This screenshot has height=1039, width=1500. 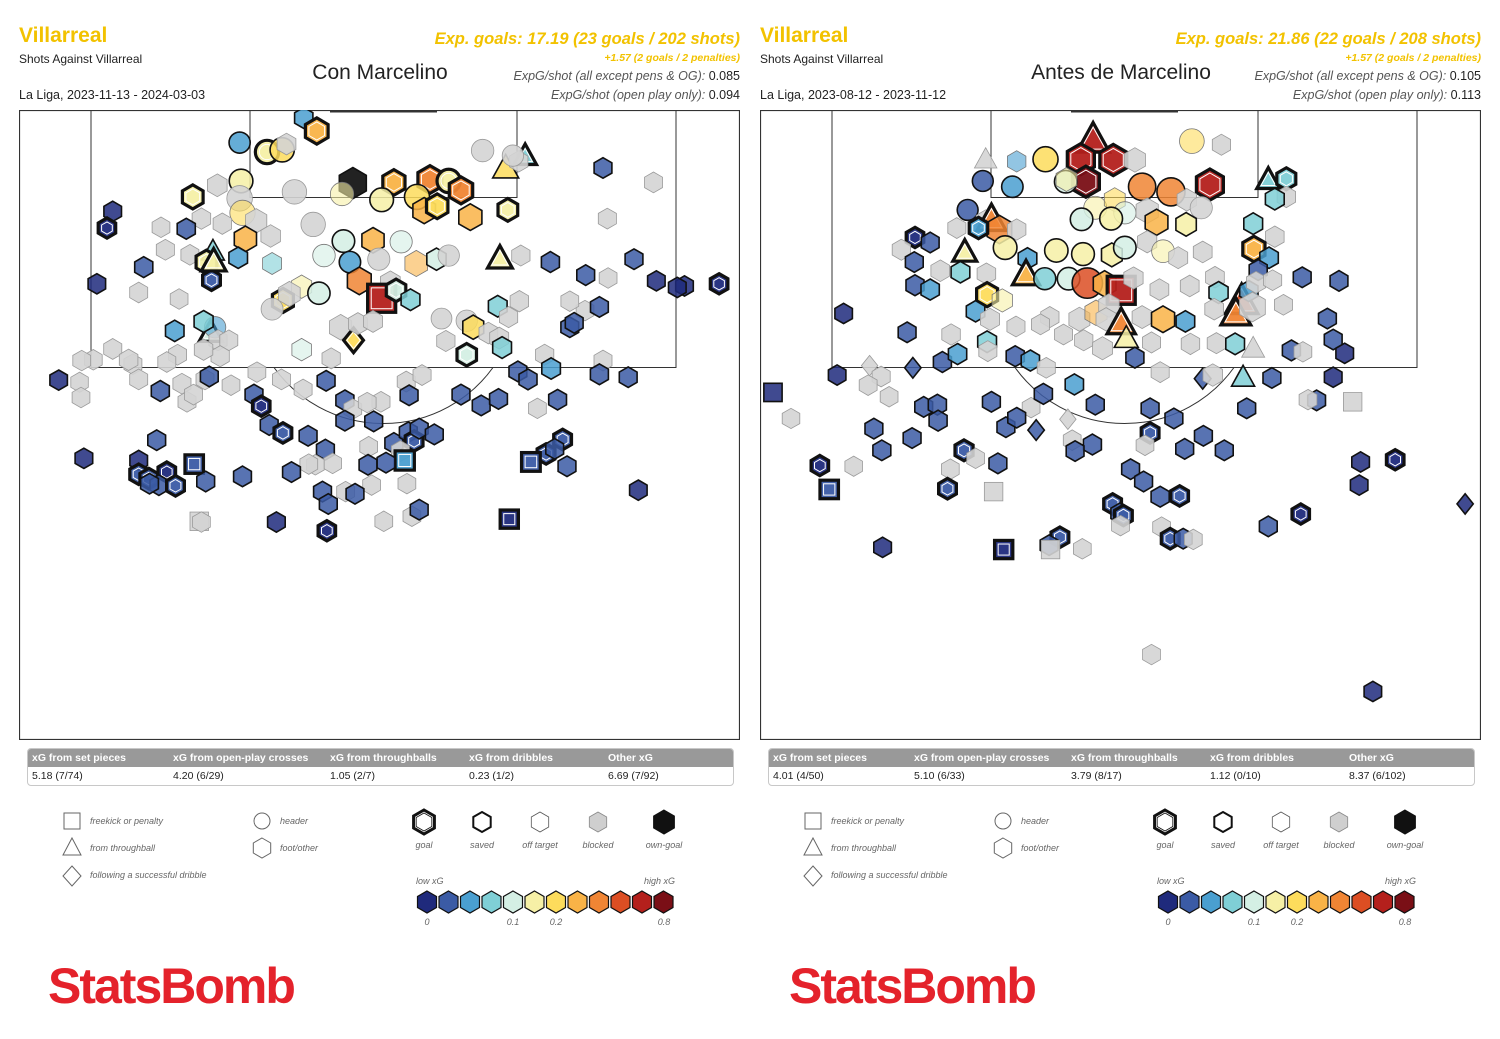 What do you see at coordinates (491, 776) in the screenshot?
I see `breakdown-value: 0.23 (1/2)` at bounding box center [491, 776].